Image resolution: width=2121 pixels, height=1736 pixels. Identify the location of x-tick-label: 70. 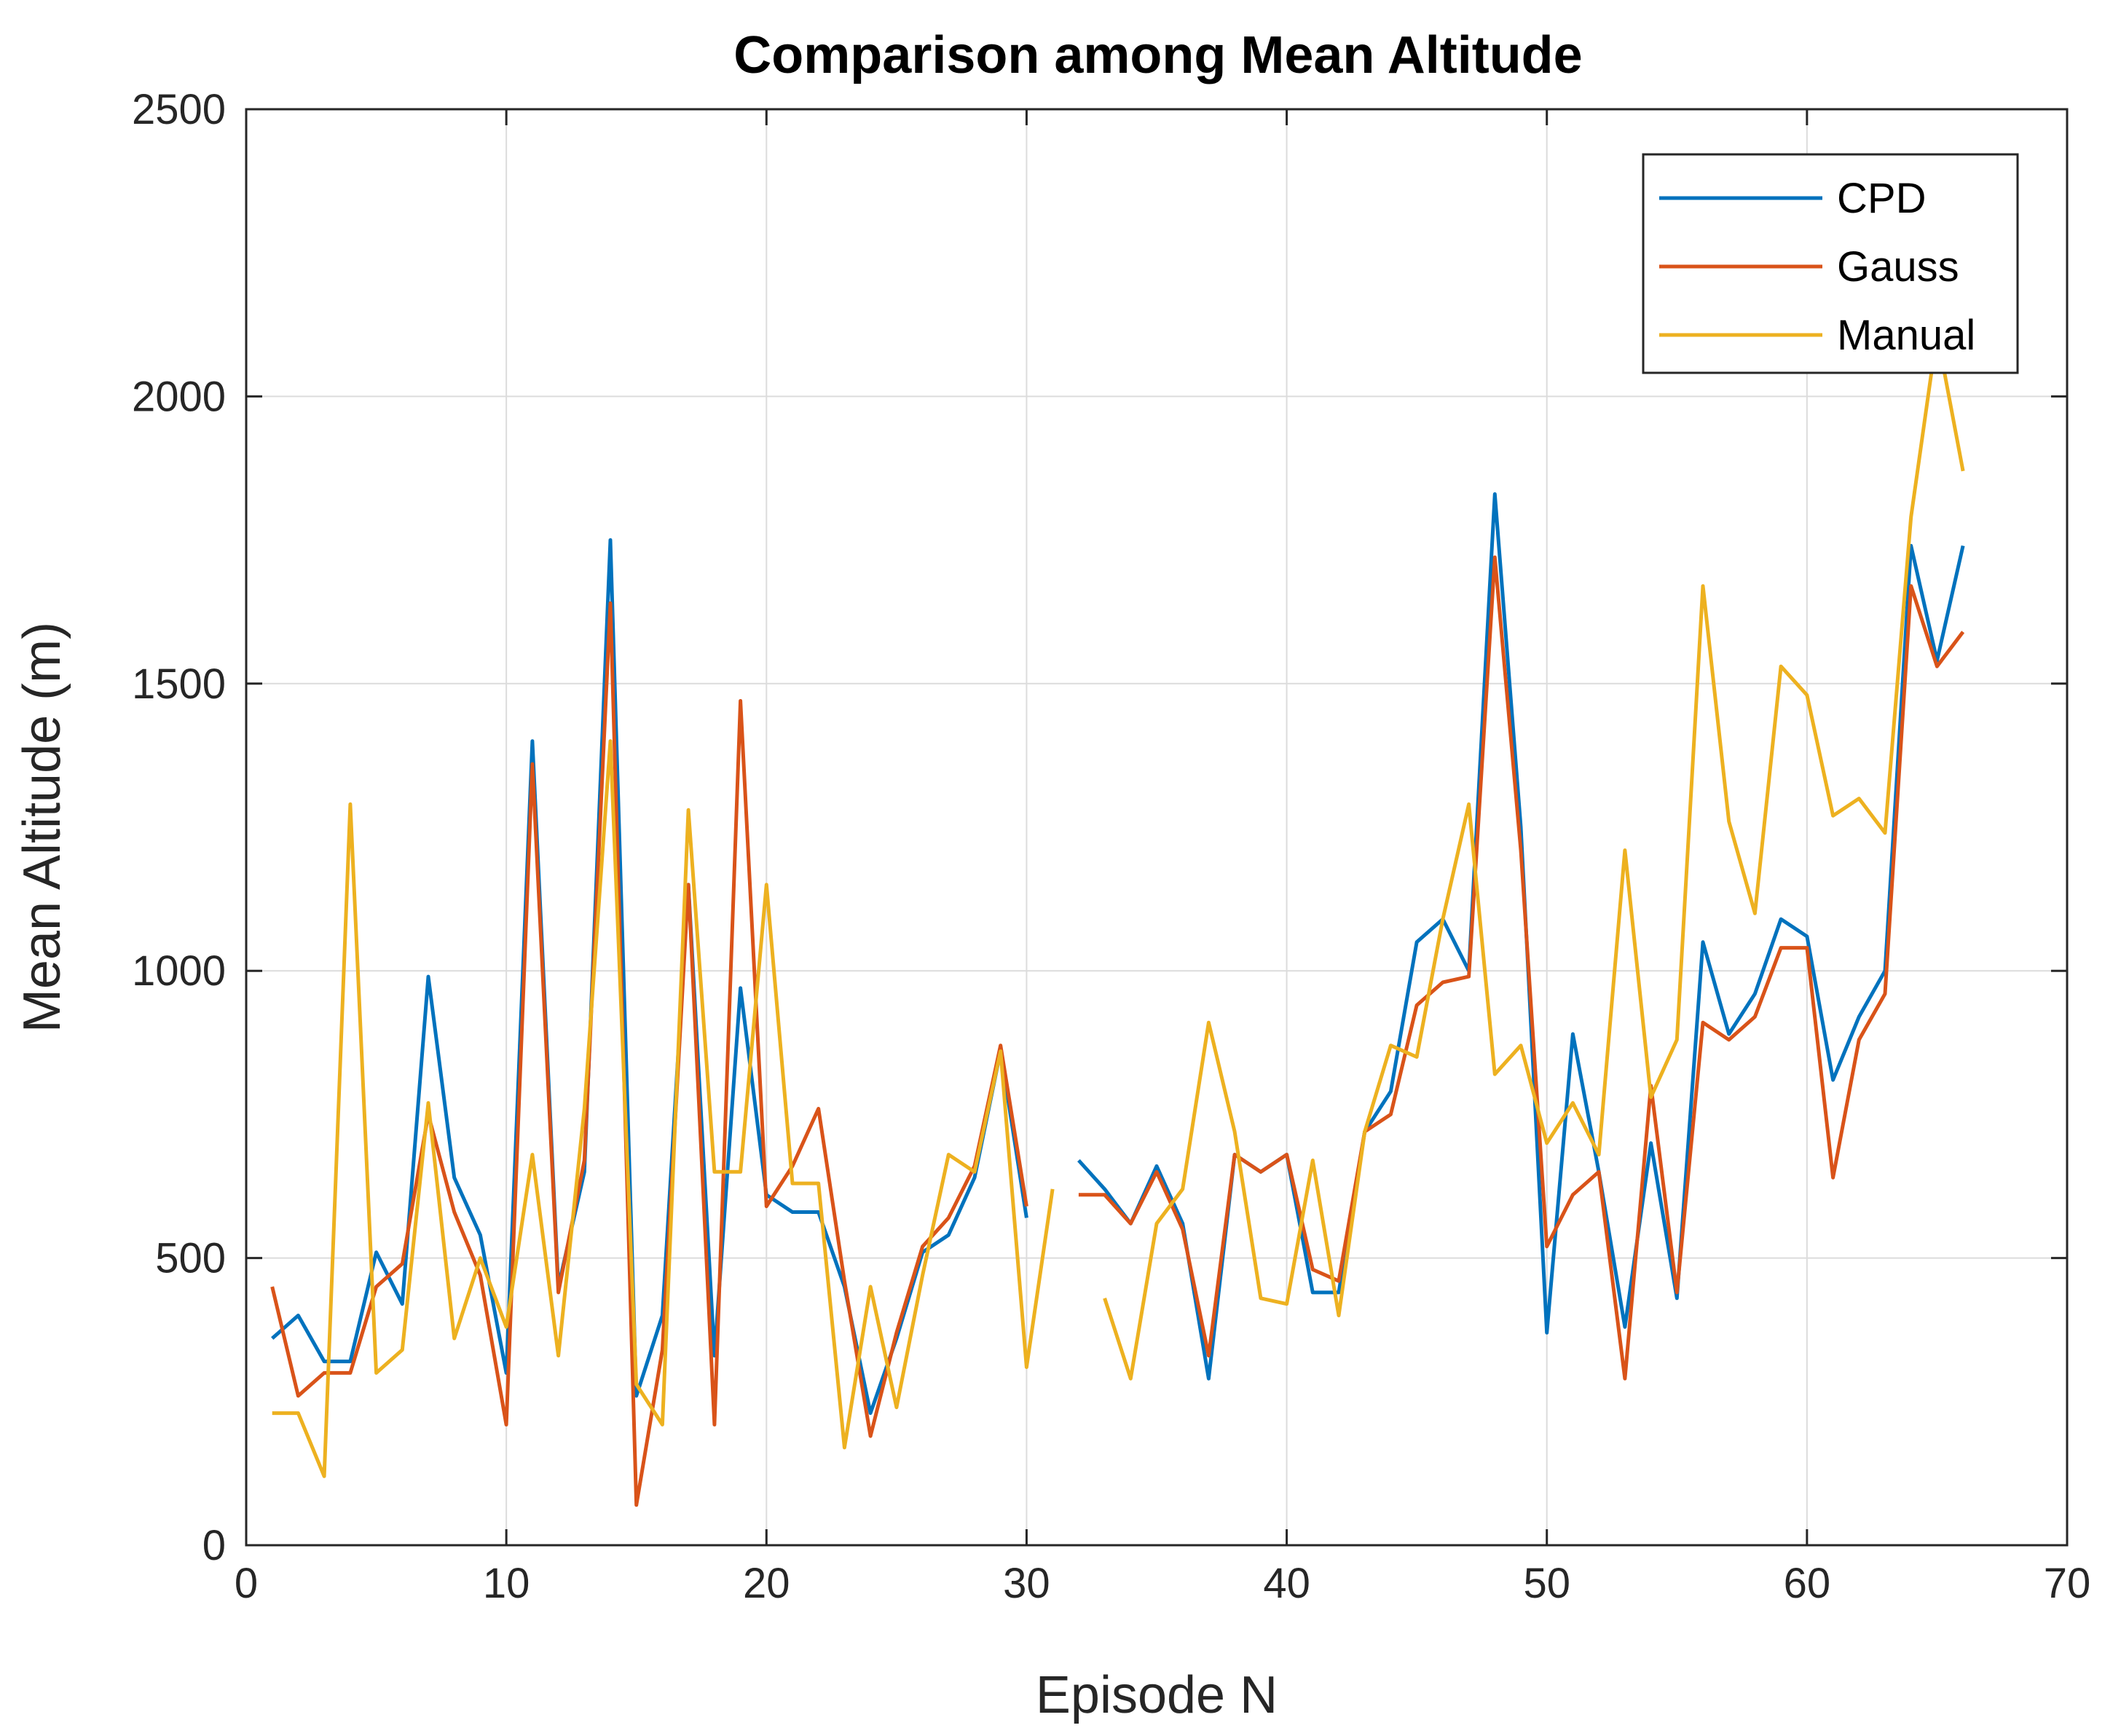
(2067, 1583).